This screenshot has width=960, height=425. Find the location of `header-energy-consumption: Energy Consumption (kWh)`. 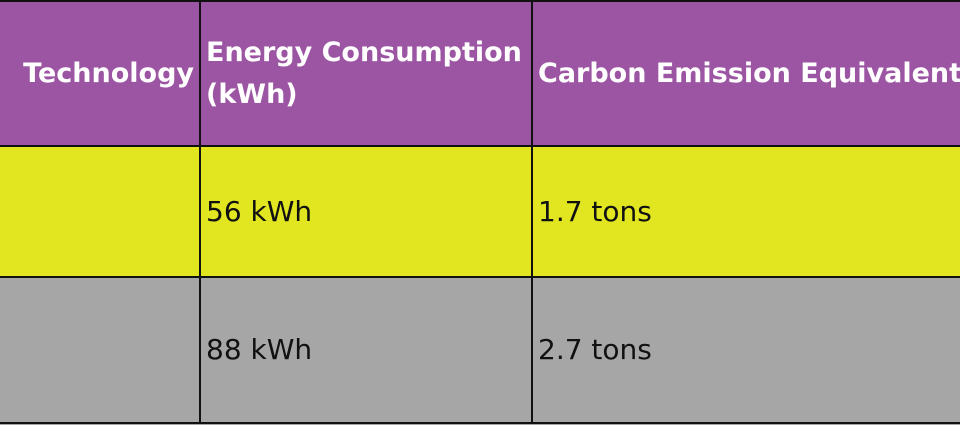

header-energy-consumption: Energy Consumption (kWh) is located at coordinates (366, 73).